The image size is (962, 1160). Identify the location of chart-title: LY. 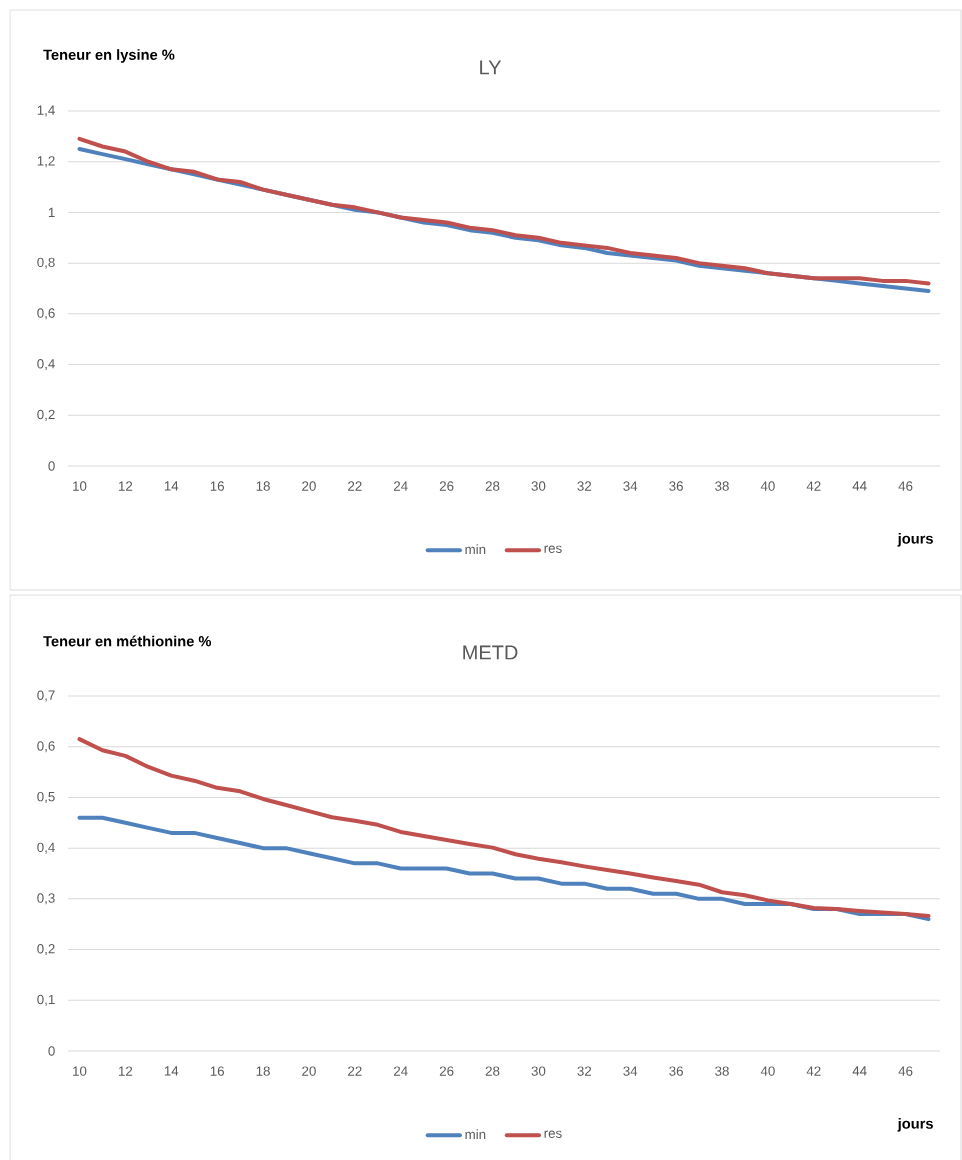
(491, 67).